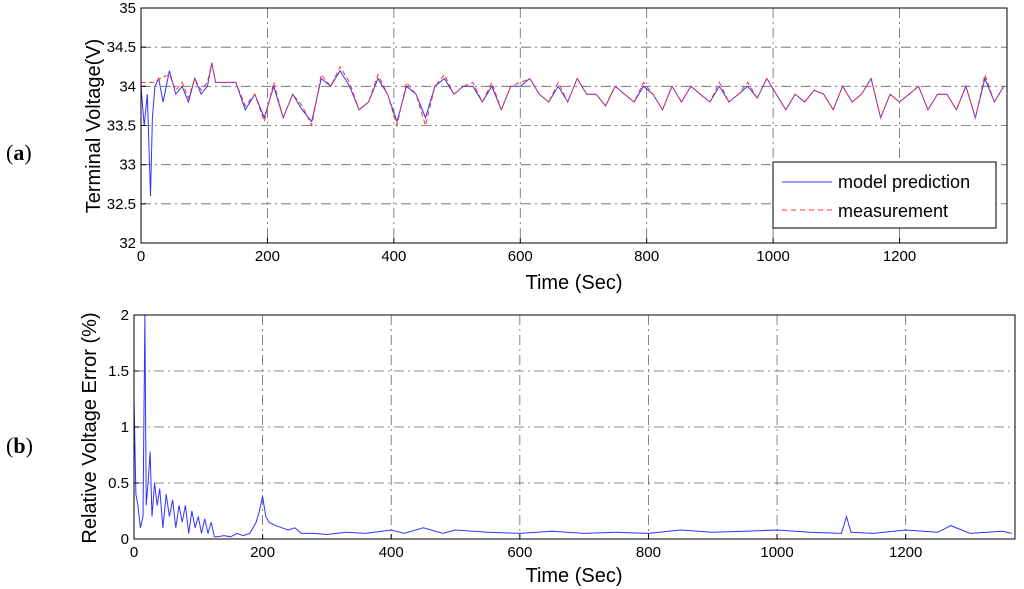 The image size is (1024, 589). I want to click on legend: model prediction measurement, so click(884, 195).